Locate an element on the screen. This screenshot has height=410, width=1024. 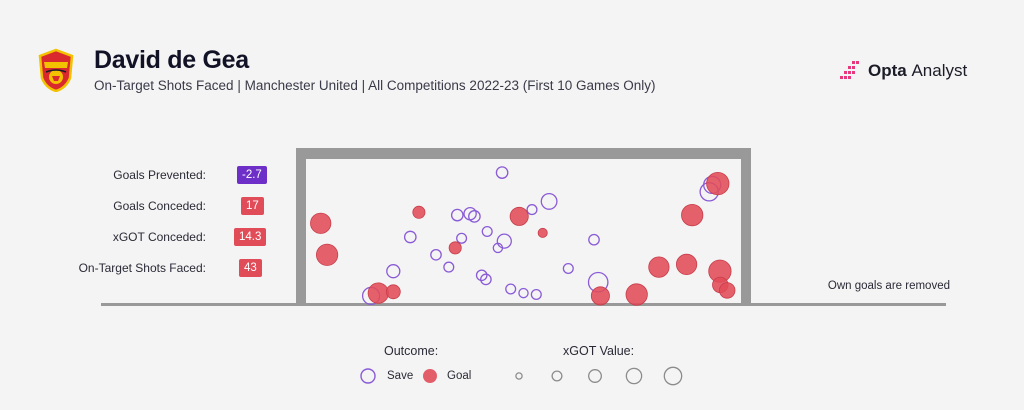
goal-legend-label: Goal is located at coordinates (459, 376).